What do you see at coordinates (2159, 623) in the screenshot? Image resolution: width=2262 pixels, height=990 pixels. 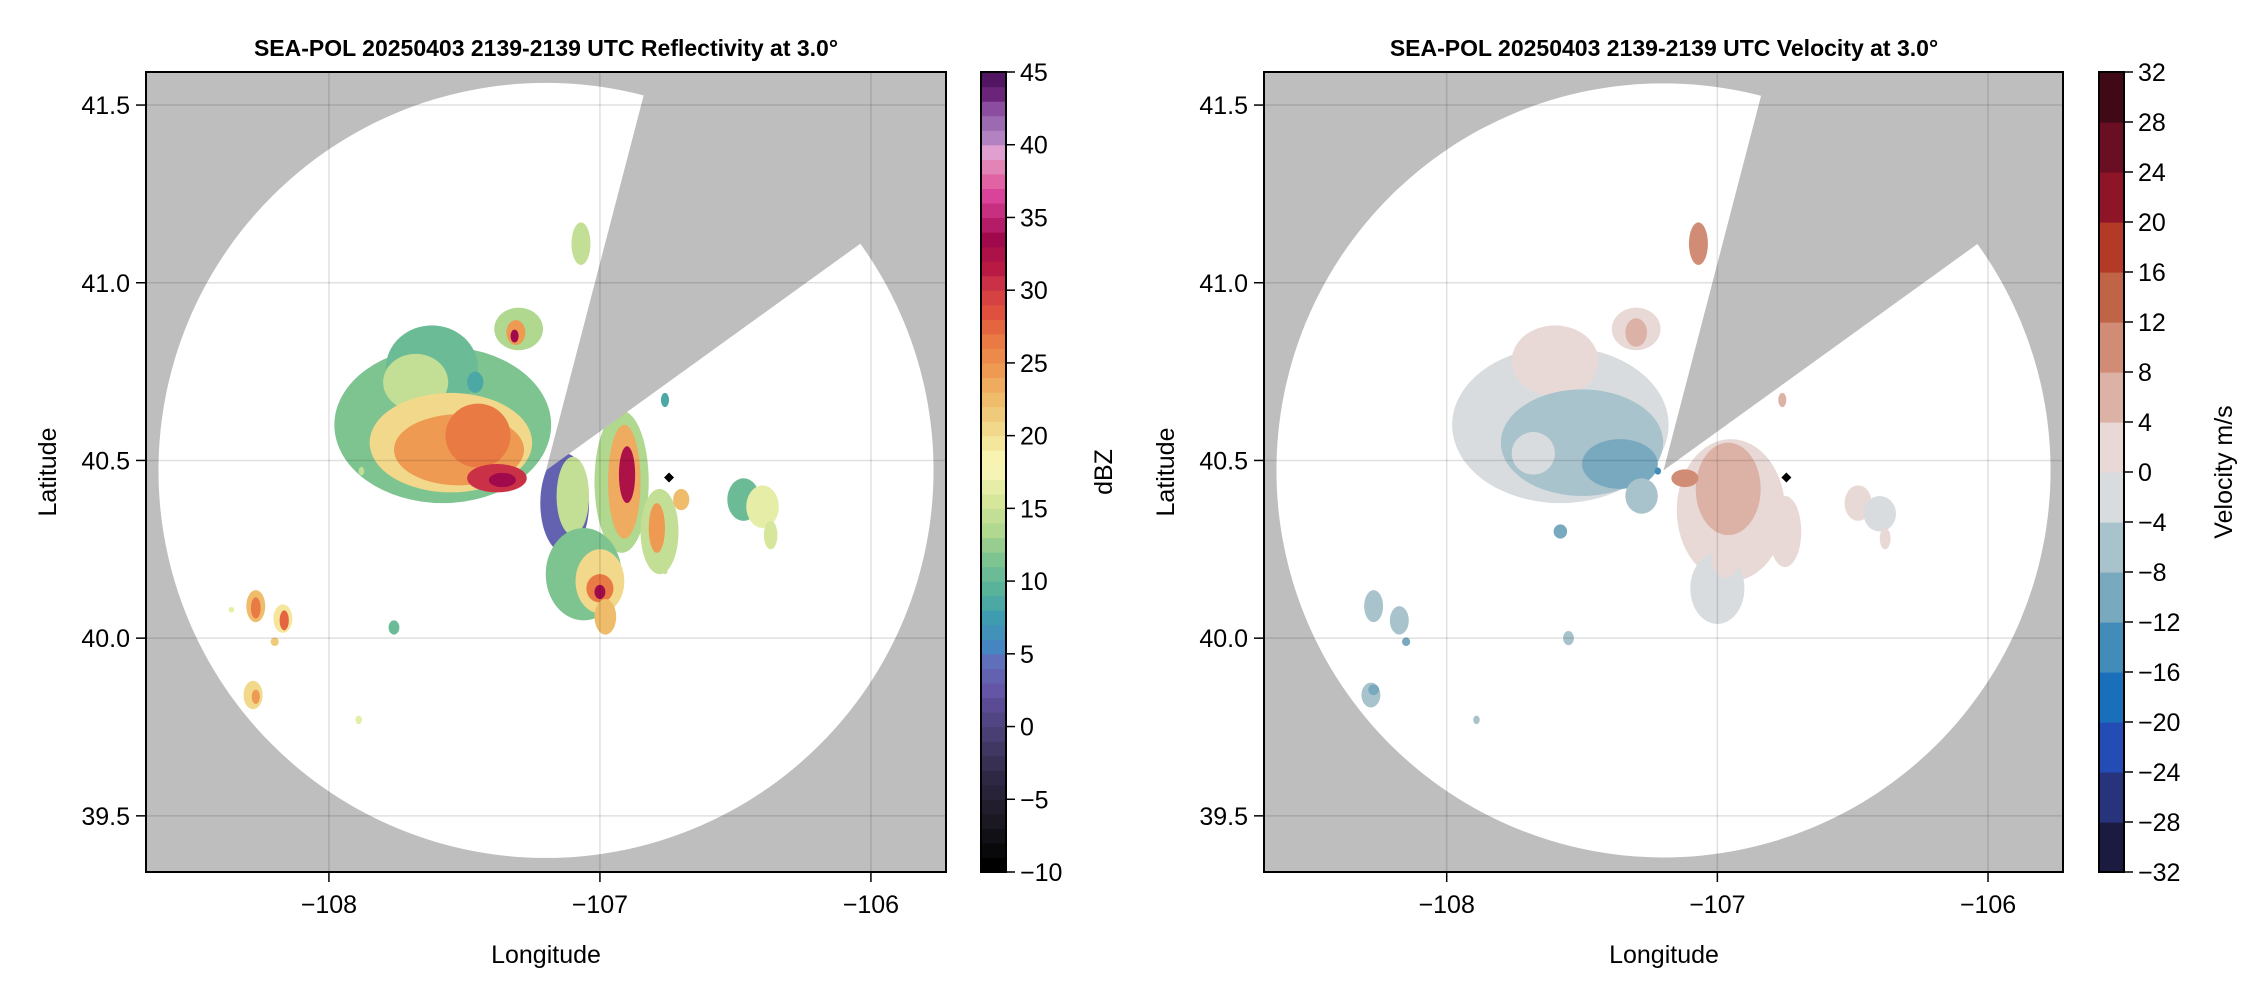 I see `colorbar-tick-label: −12` at bounding box center [2159, 623].